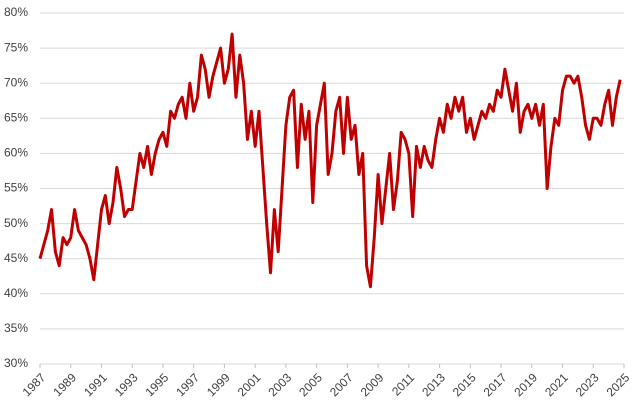  I want to click on x-tick-label: 2017, so click(495, 384).